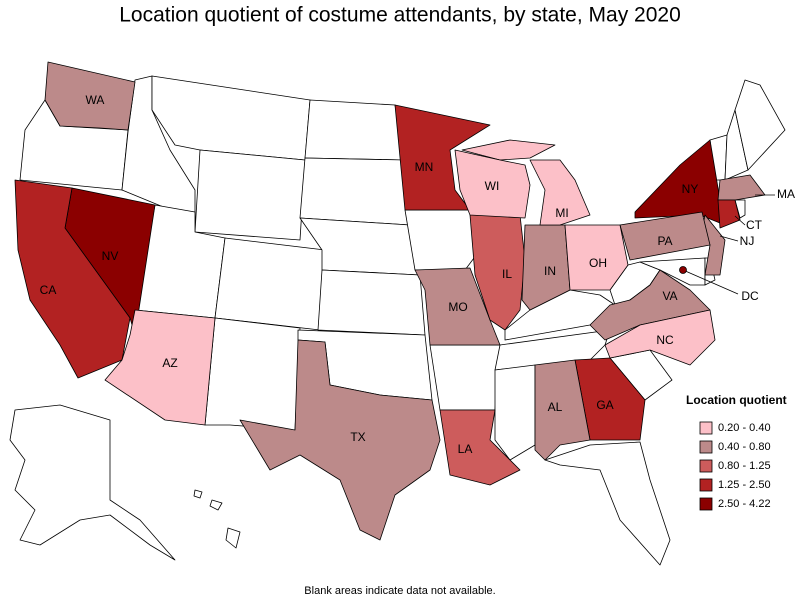 Image resolution: width=800 pixels, height=600 pixels. I want to click on state-label: WI, so click(492, 186).